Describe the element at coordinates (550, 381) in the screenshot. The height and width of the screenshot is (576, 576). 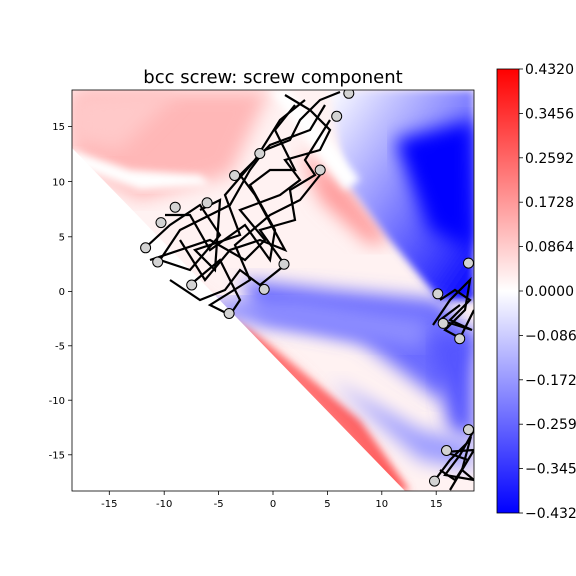
I see `colorbar-label: −0.1728` at that location.